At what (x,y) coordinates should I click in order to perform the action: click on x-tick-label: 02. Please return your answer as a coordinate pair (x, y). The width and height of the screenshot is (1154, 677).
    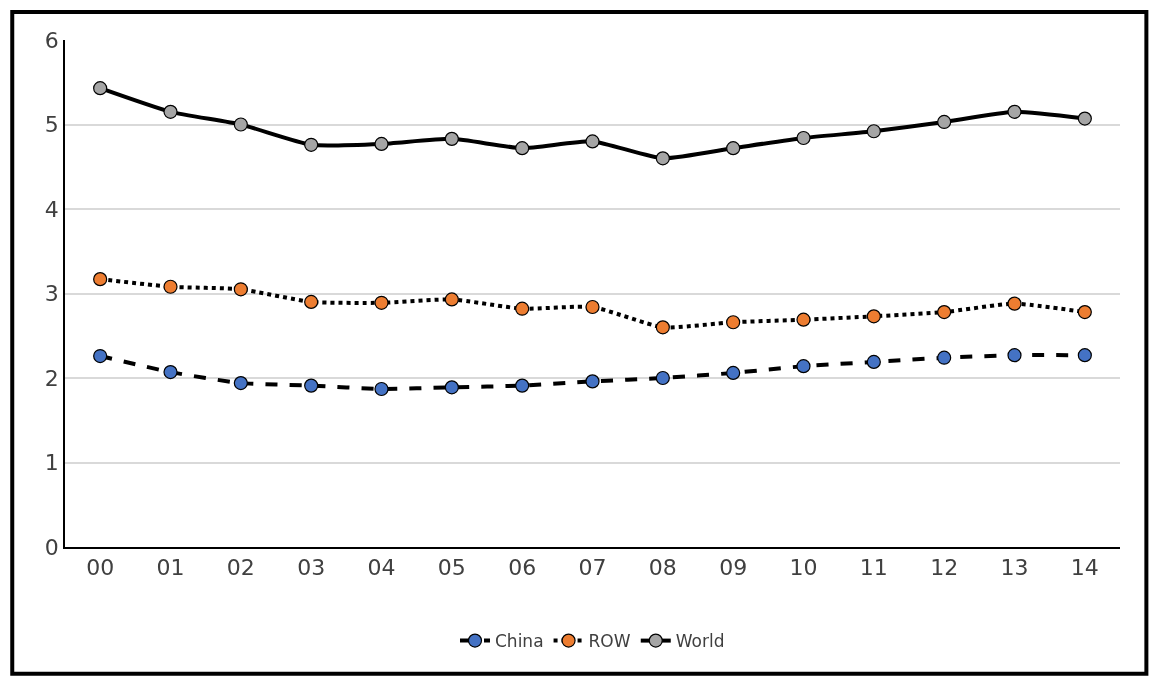
    Looking at the image, I should click on (240, 568).